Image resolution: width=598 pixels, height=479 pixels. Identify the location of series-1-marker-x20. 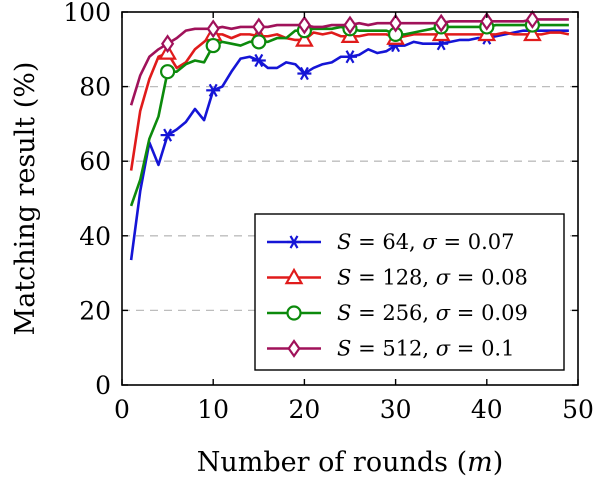
(304, 73).